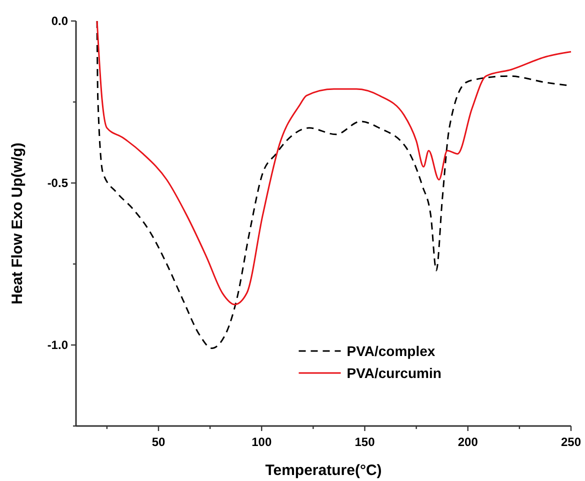 The image size is (585, 481). I want to click on x-tick-label: 250, so click(571, 442).